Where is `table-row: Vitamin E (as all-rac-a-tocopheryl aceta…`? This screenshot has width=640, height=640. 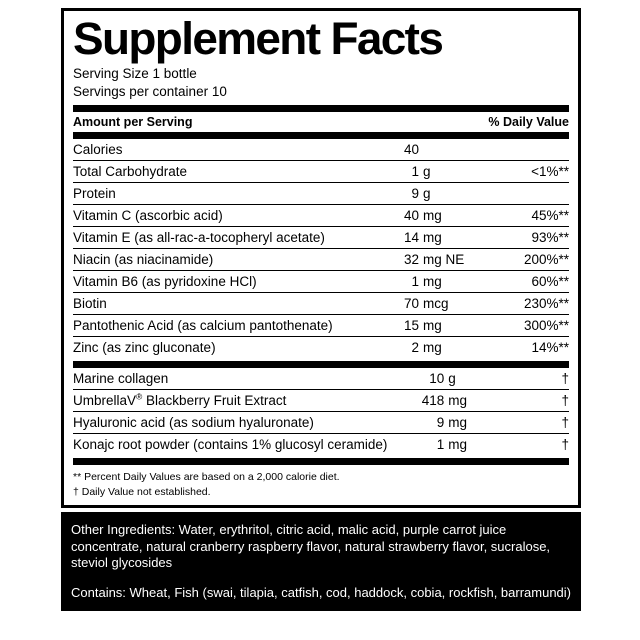 table-row: Vitamin E (as all-rac-a-tocopheryl aceta… is located at coordinates (321, 237).